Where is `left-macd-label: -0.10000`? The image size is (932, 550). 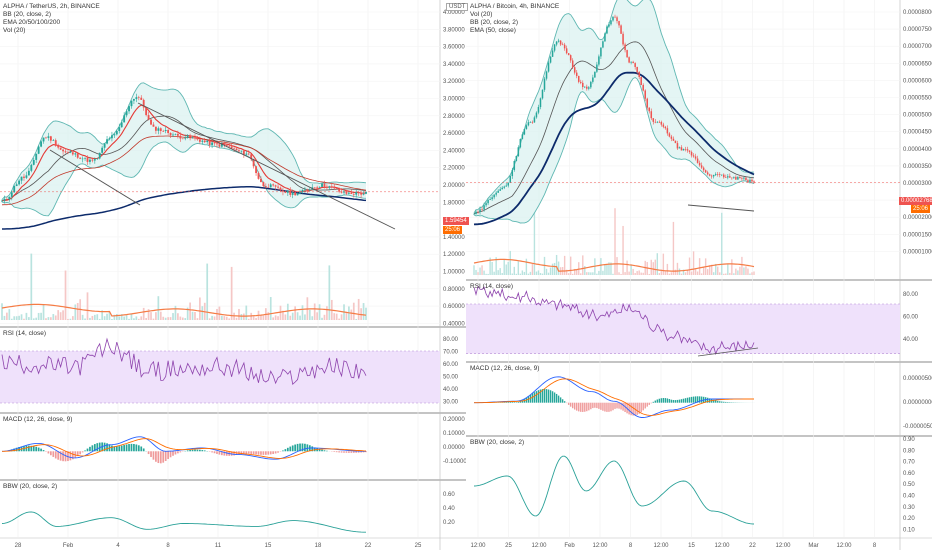 left-macd-label: -0.10000 is located at coordinates (454, 462).